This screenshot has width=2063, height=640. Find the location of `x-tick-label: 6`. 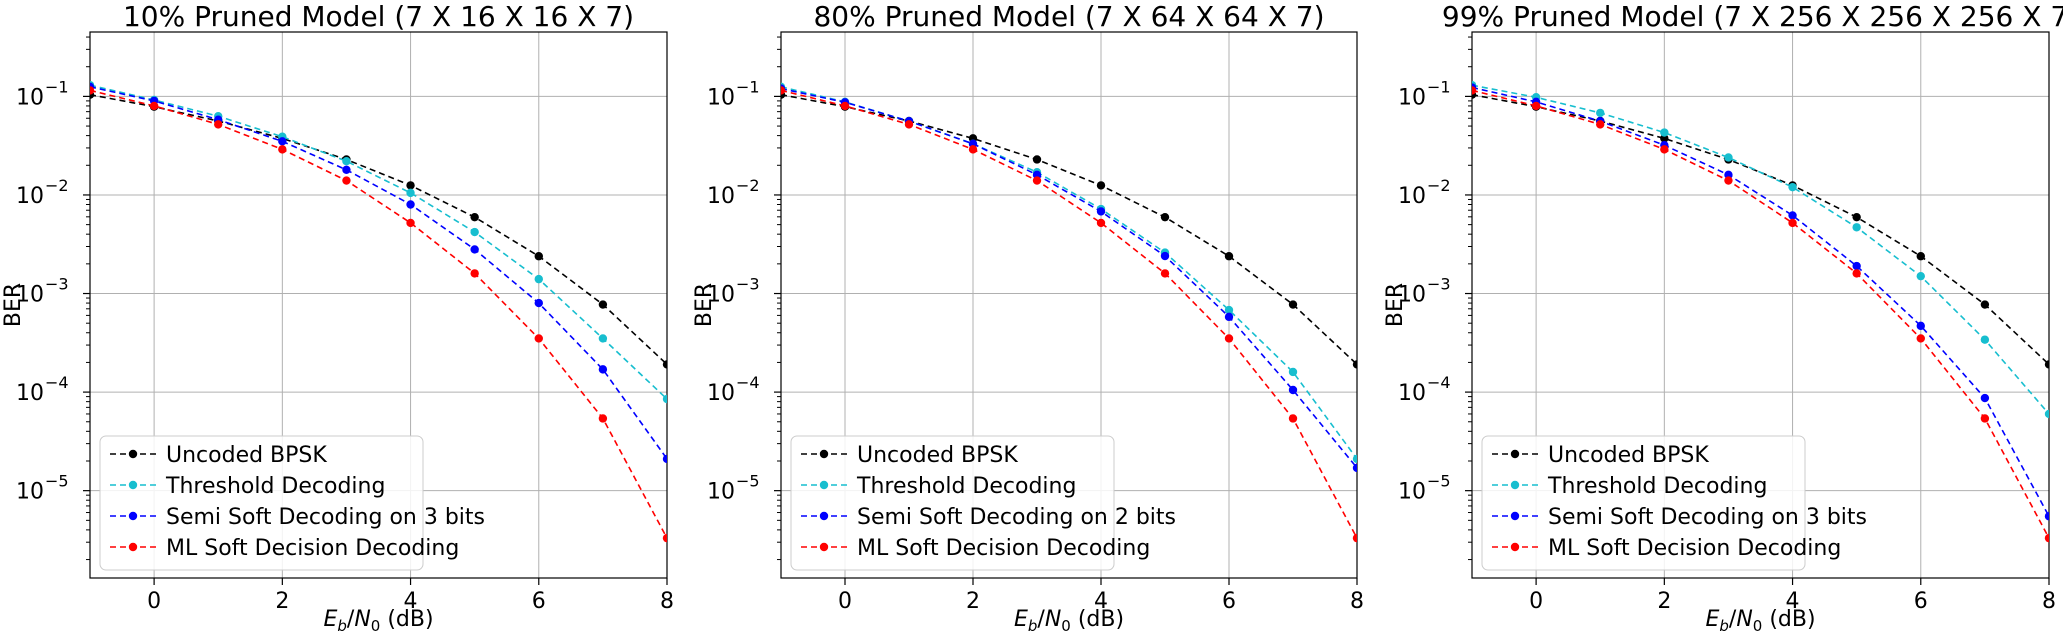

x-tick-label: 6 is located at coordinates (539, 601).